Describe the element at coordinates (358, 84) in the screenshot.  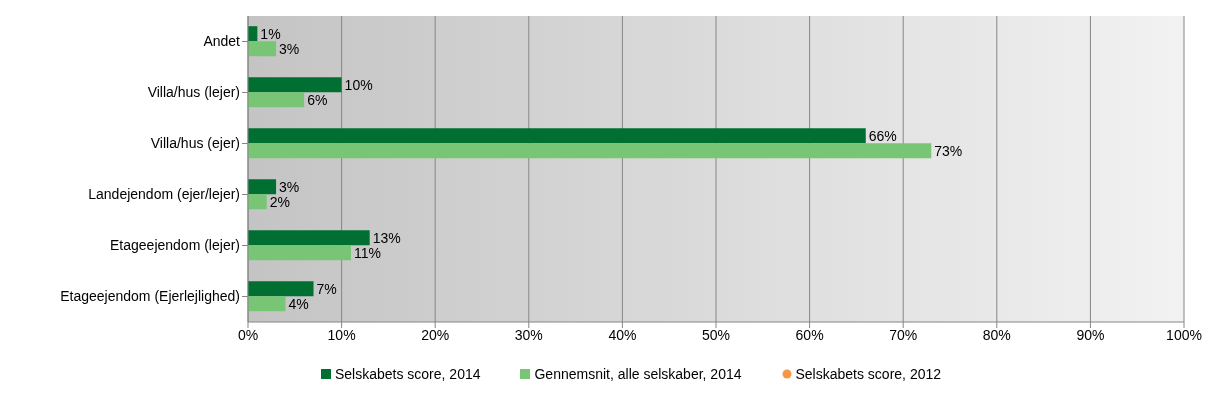
I see `data-label: 10%` at that location.